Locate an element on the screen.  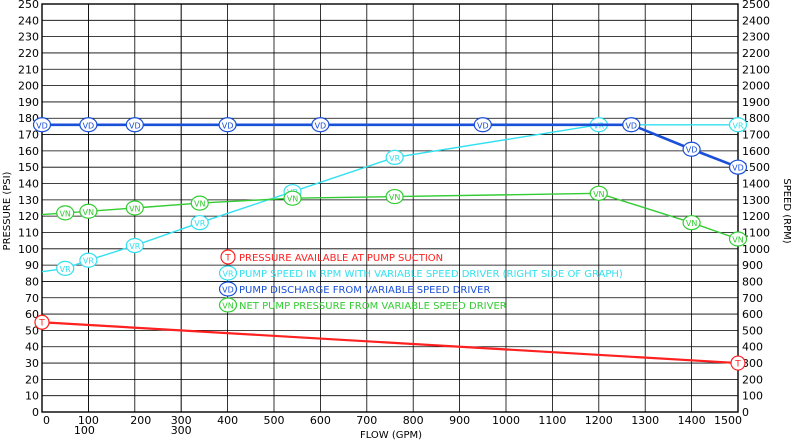
x-tick-label: 800 is located at coordinates (413, 420).